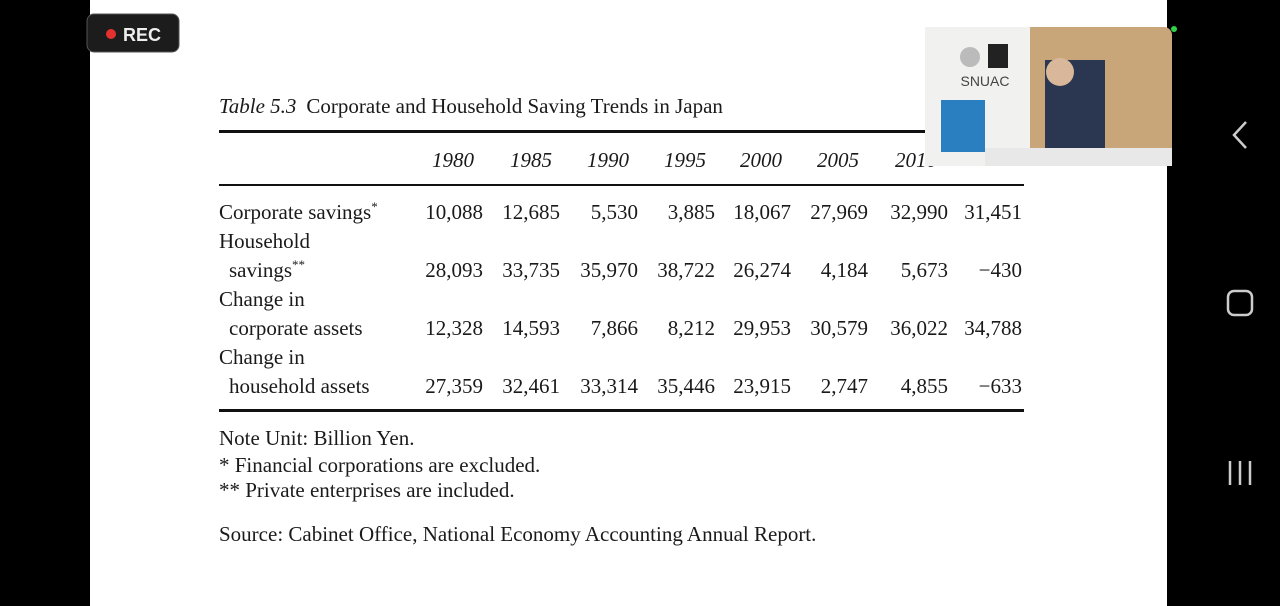 The height and width of the screenshot is (606, 1280). What do you see at coordinates (1239, 135) in the screenshot?
I see `nav-back` at bounding box center [1239, 135].